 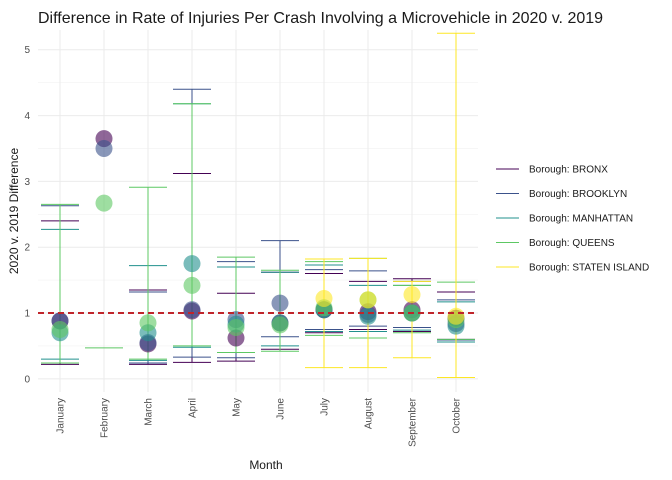 I want to click on y-axis-ticks: 0 1 2 3 4 5, so click(x=27, y=215).